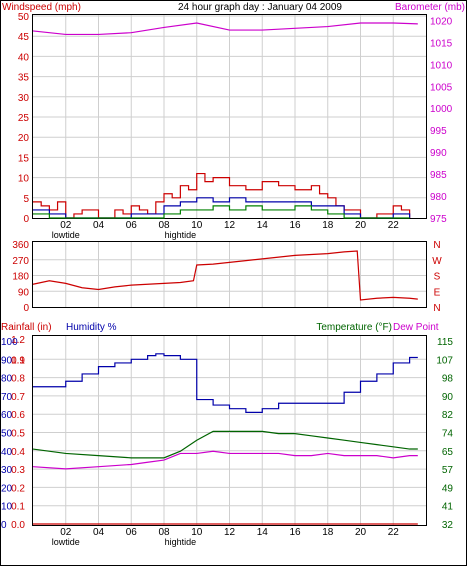 The image size is (467, 566). I want to click on humidity-tick: 100, so click(9, 342).